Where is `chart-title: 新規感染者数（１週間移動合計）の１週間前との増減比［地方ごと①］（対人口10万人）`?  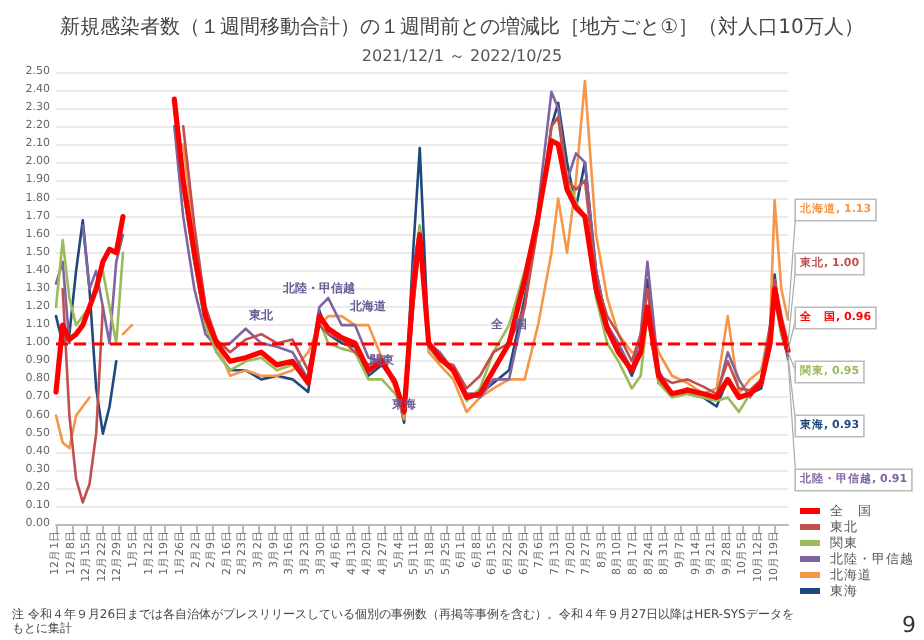 chart-title: 新規感染者数（１週間移動合計）の１週間前との増減比［地方ごと①］（対人口10万人） is located at coordinates (462, 27).